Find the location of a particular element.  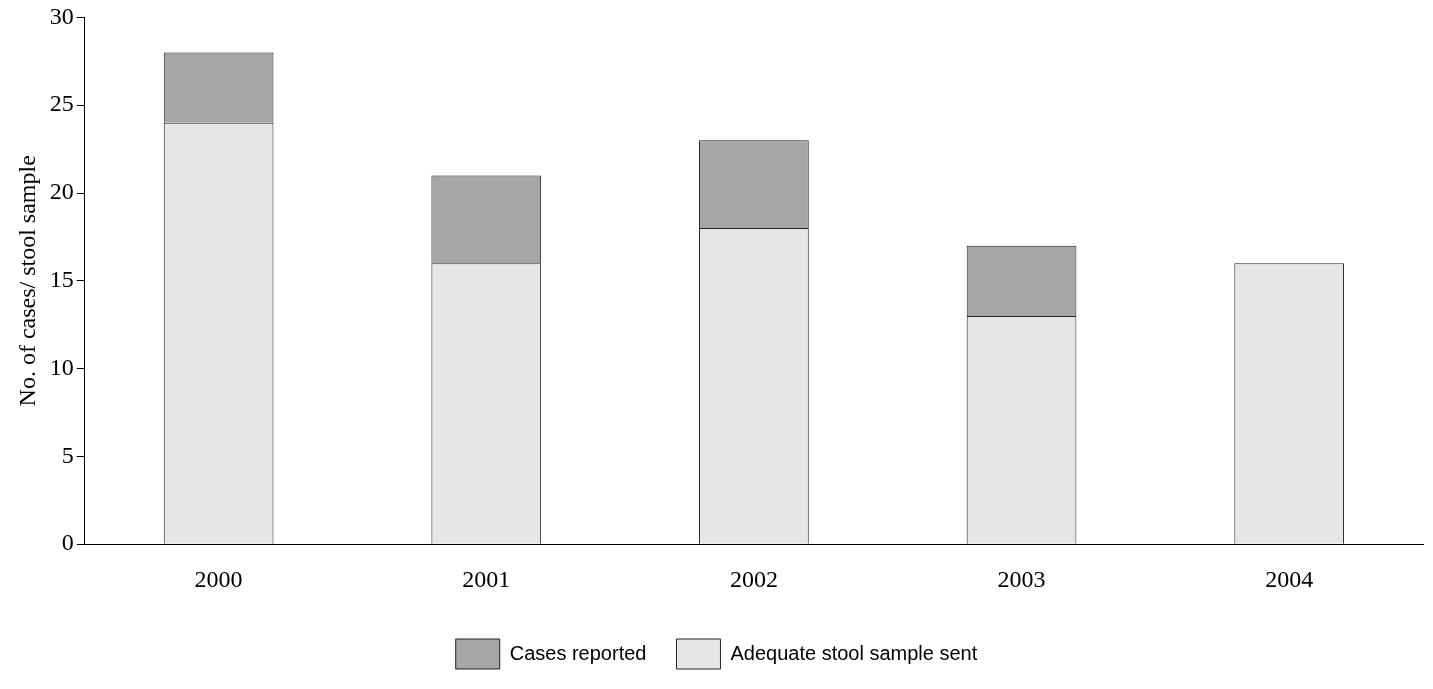

x-tick-label: 2003 is located at coordinates (1021, 578).